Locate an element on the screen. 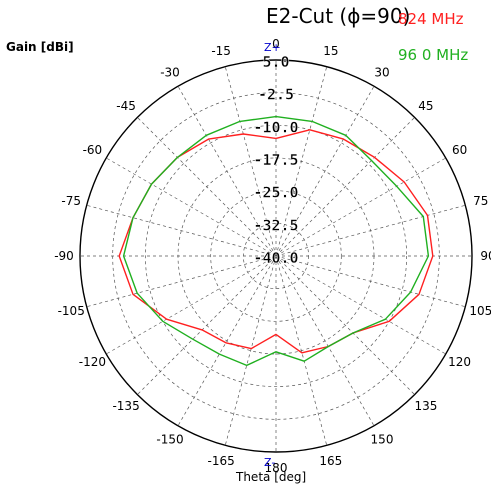  legend-824-mhz: 824 MHz is located at coordinates (431, 19).